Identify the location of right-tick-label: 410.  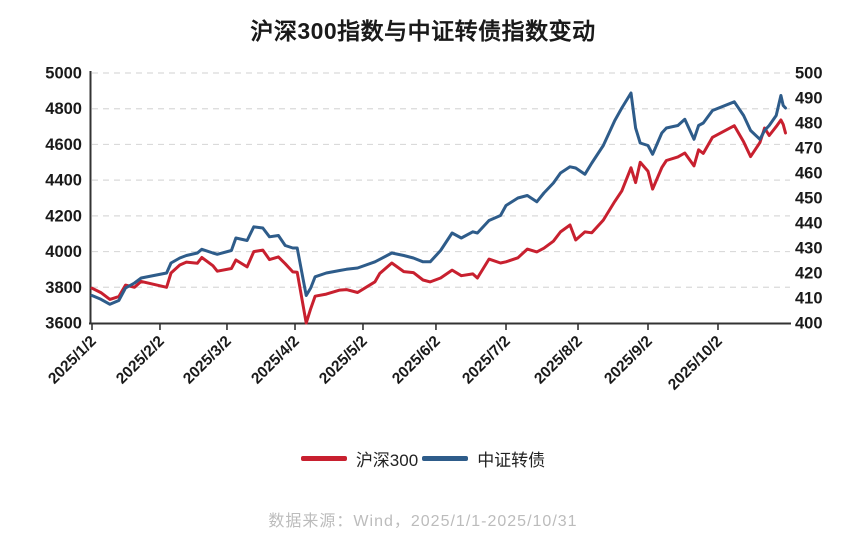
(809, 299).